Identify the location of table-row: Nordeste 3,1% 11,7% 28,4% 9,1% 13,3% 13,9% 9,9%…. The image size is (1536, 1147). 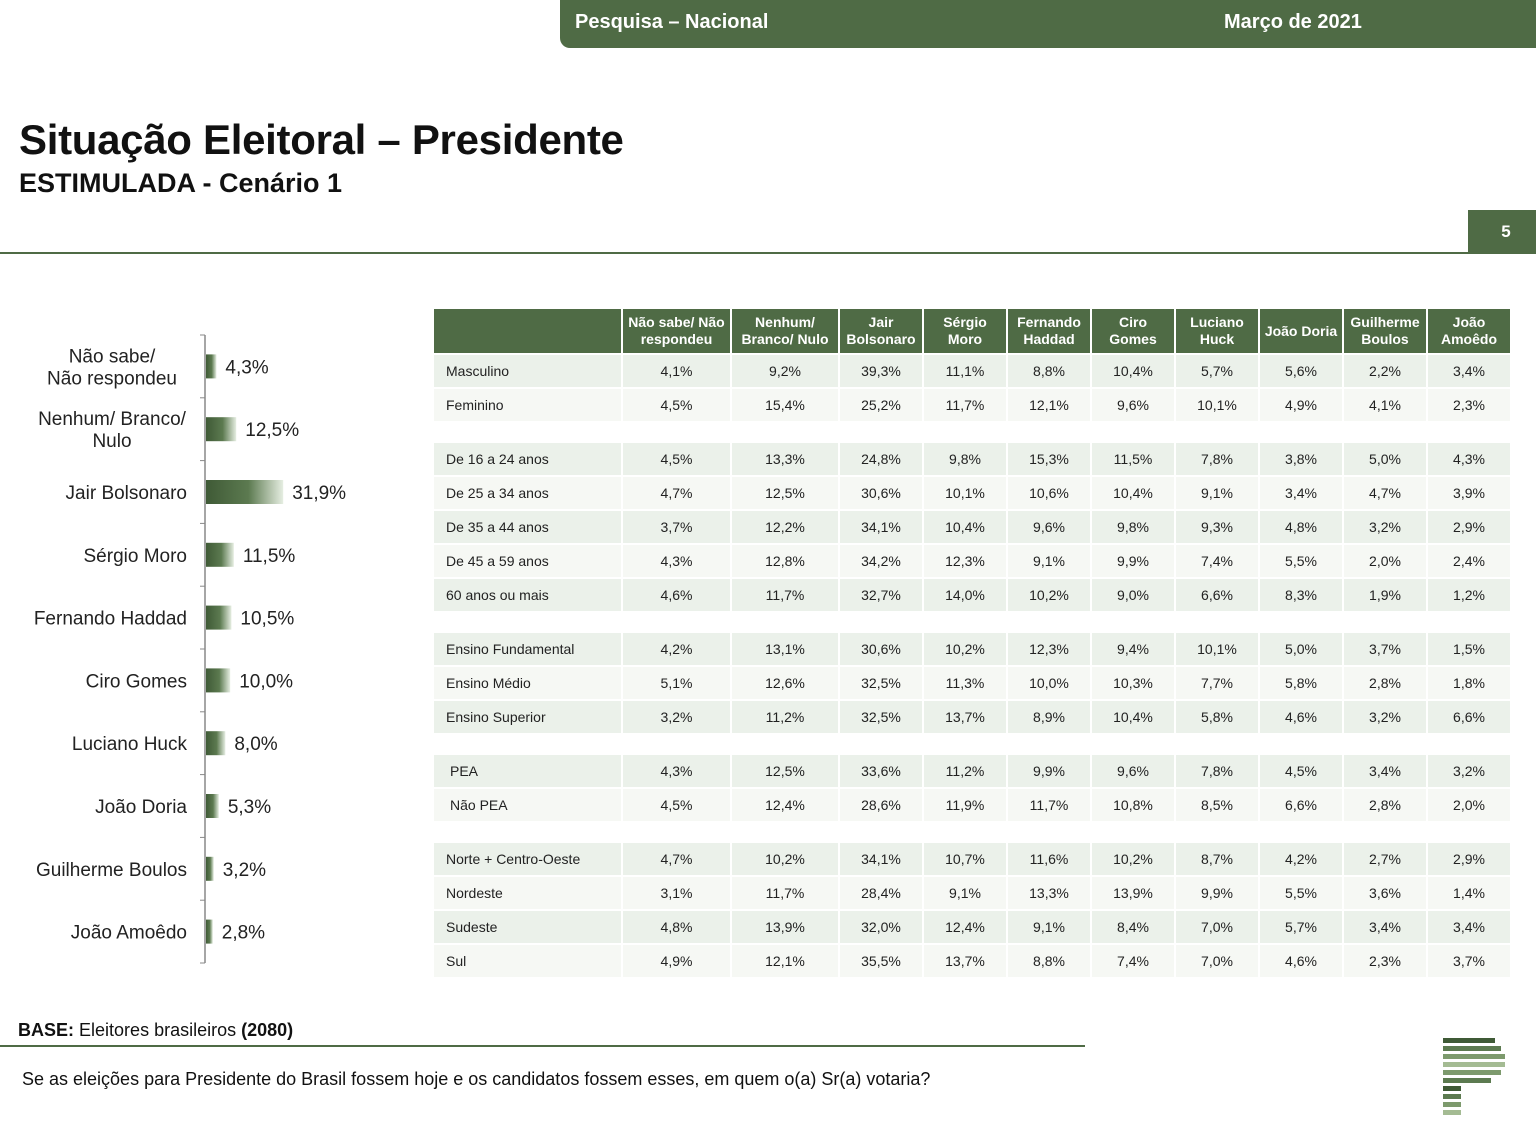
(972, 893).